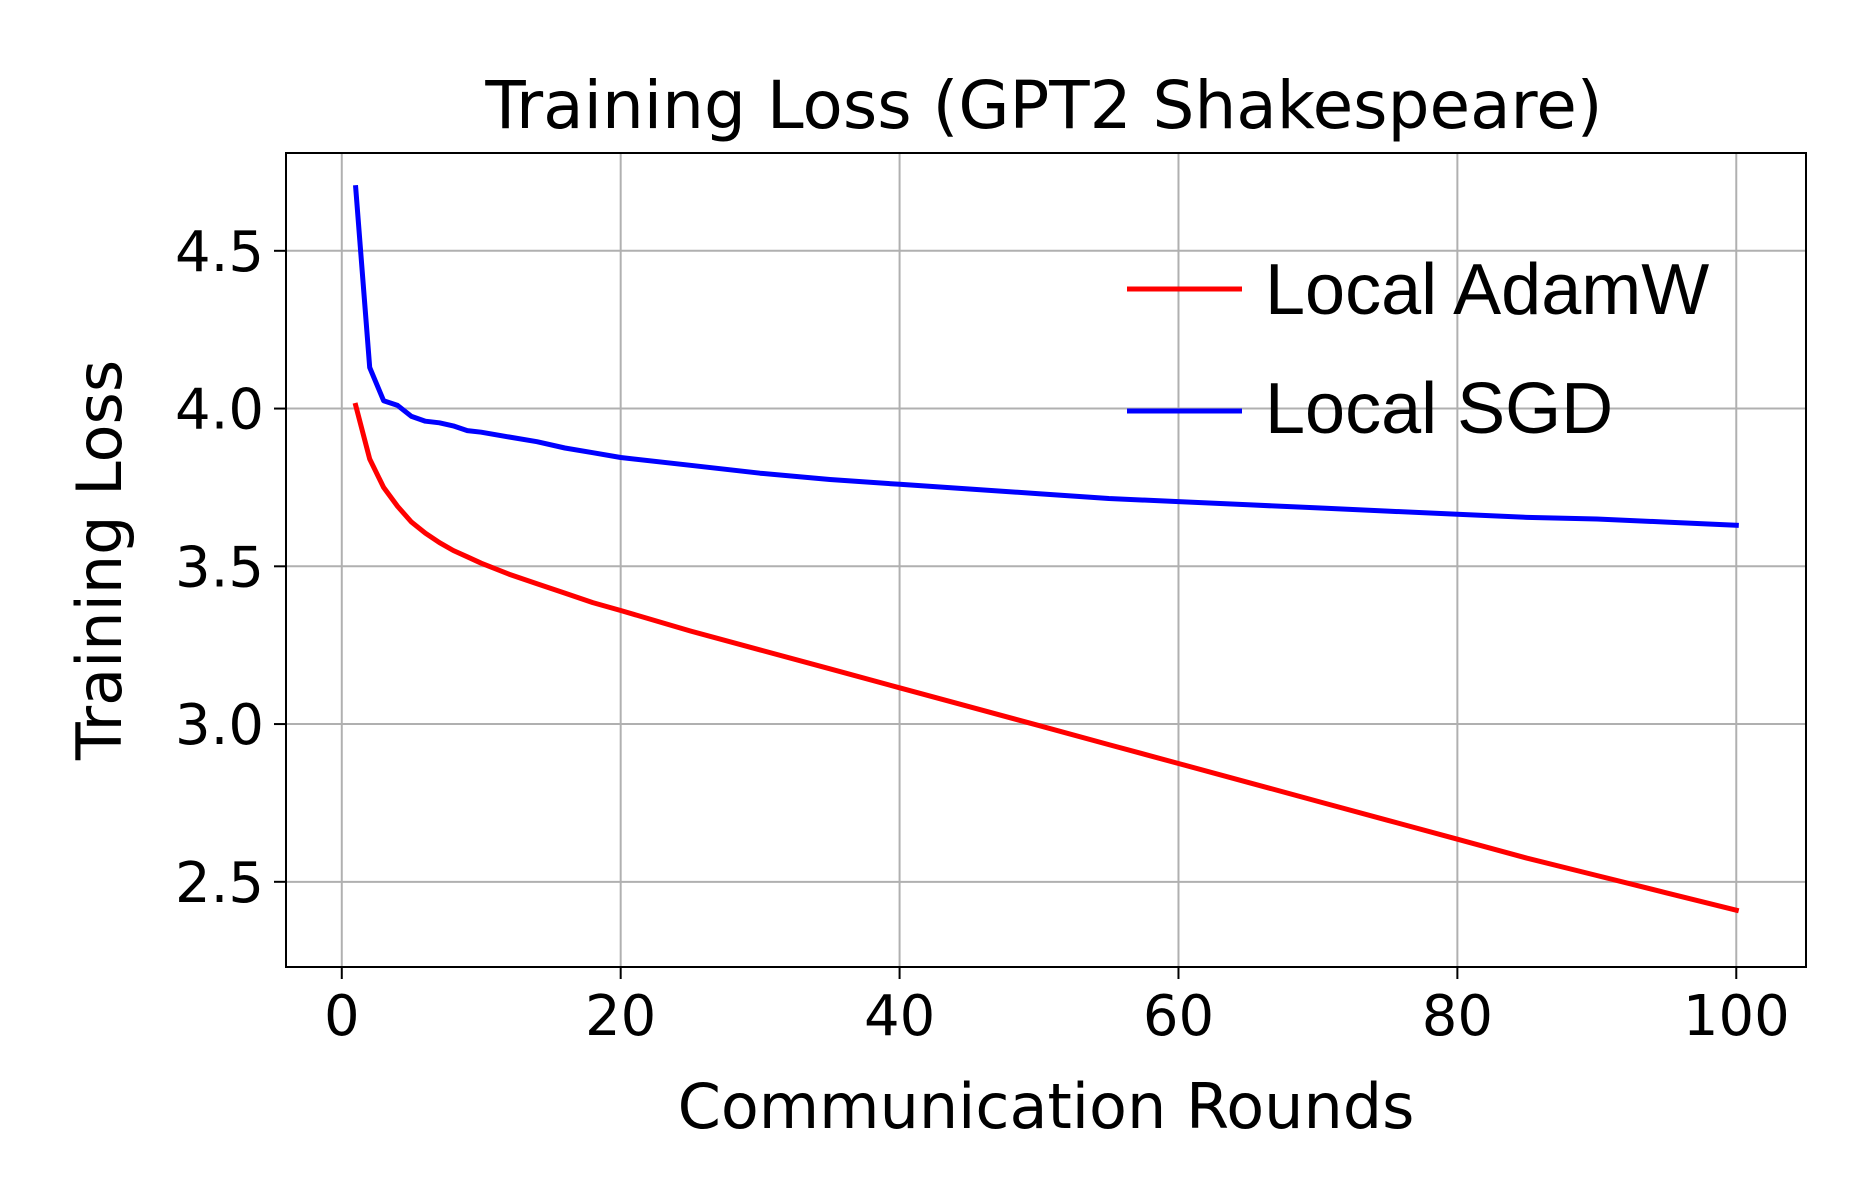 The height and width of the screenshot is (1199, 1856). What do you see at coordinates (1736, 1016) in the screenshot?
I see `x-tick-label: 100` at bounding box center [1736, 1016].